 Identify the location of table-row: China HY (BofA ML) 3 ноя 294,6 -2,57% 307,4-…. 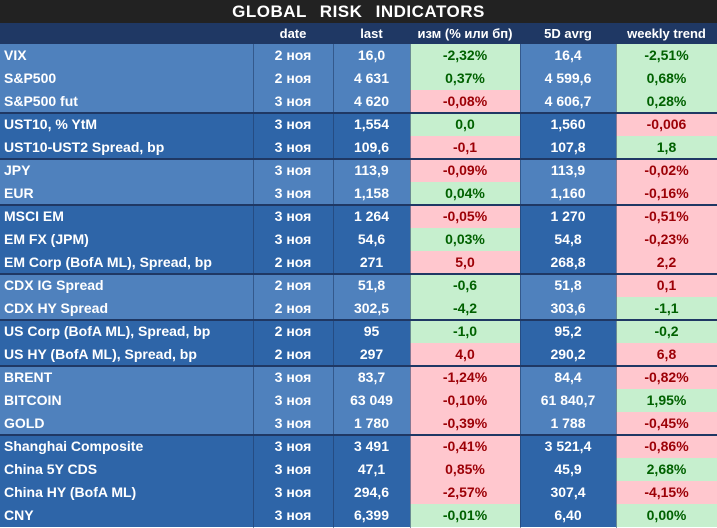
(358, 492).